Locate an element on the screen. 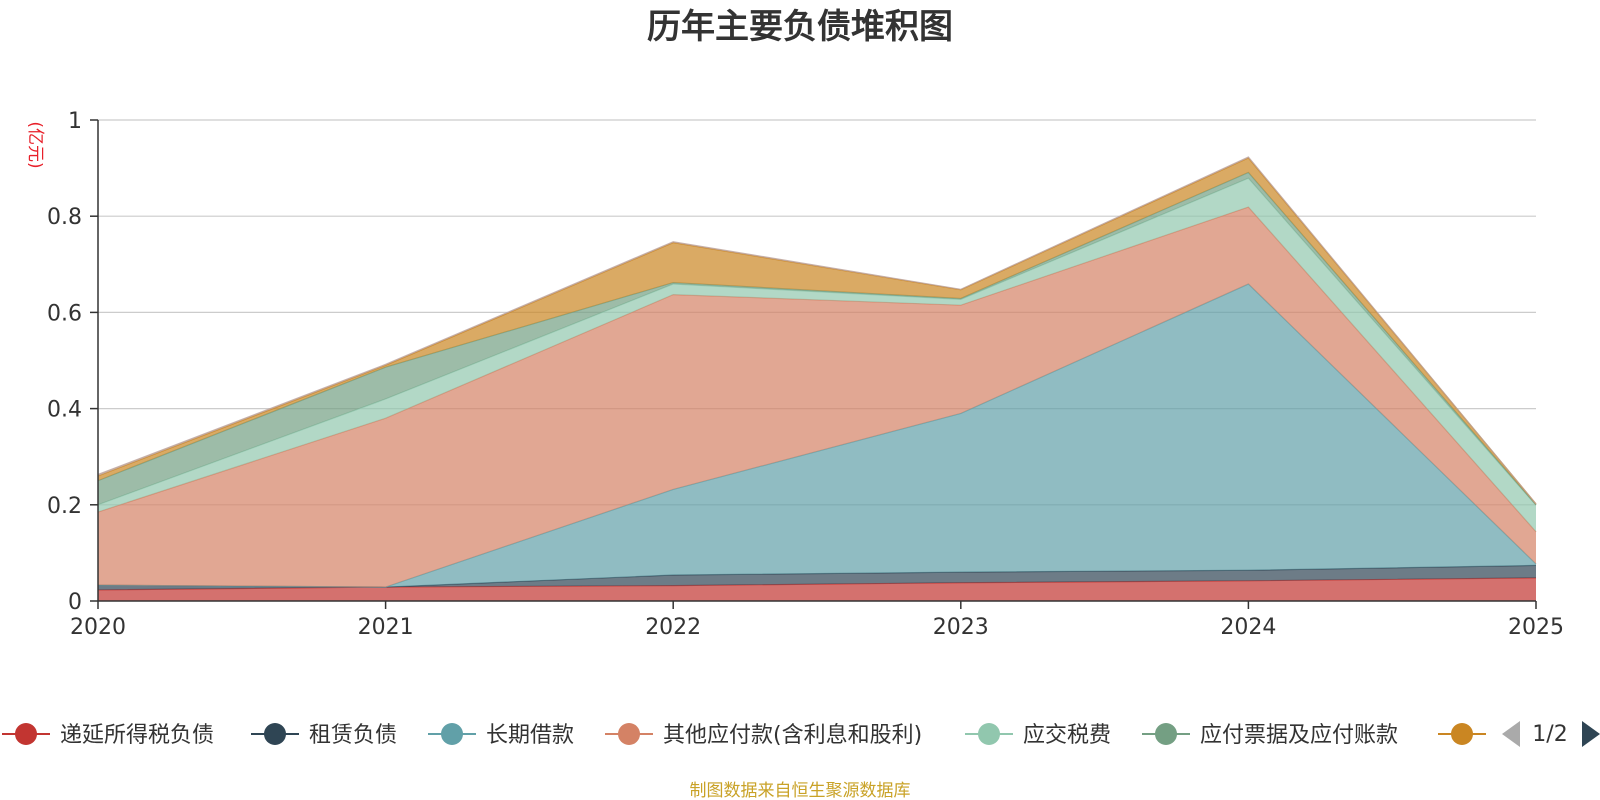 This screenshot has width=1600, height=800. legend-item is located at coordinates (1462, 734).